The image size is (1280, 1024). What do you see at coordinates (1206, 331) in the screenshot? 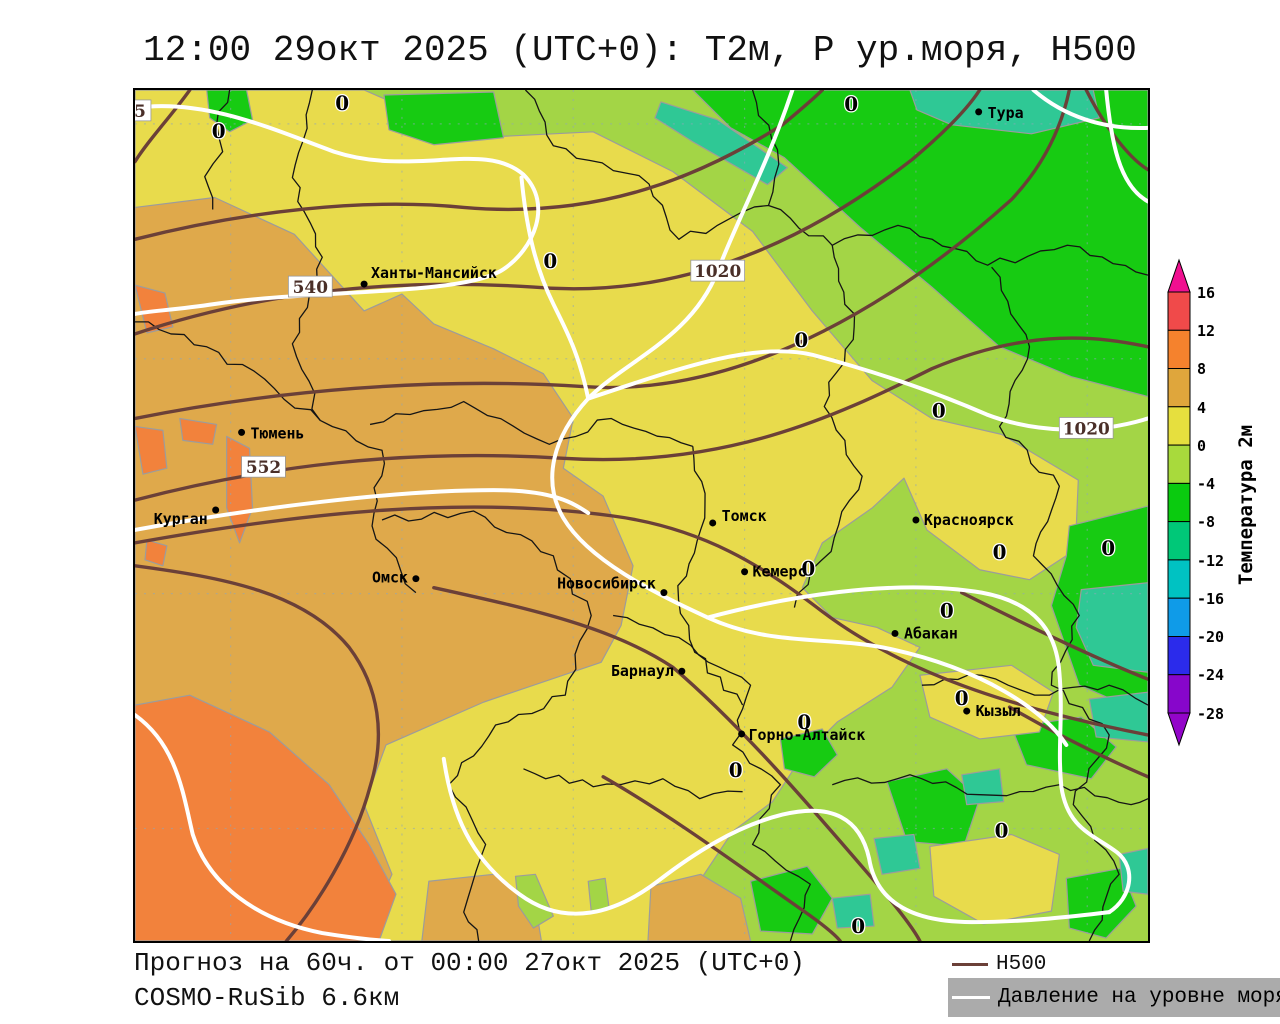
I see `colorbar-tick: 12` at bounding box center [1206, 331].